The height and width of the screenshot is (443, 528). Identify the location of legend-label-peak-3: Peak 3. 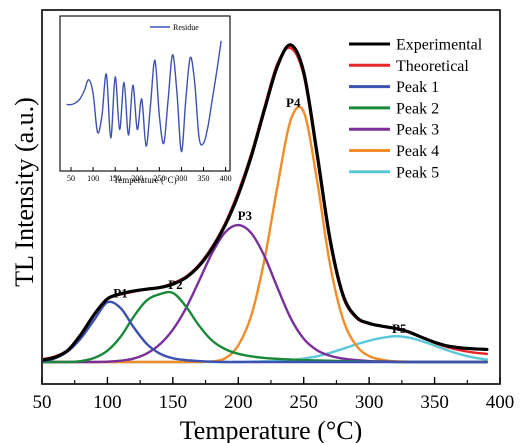
(417, 130).